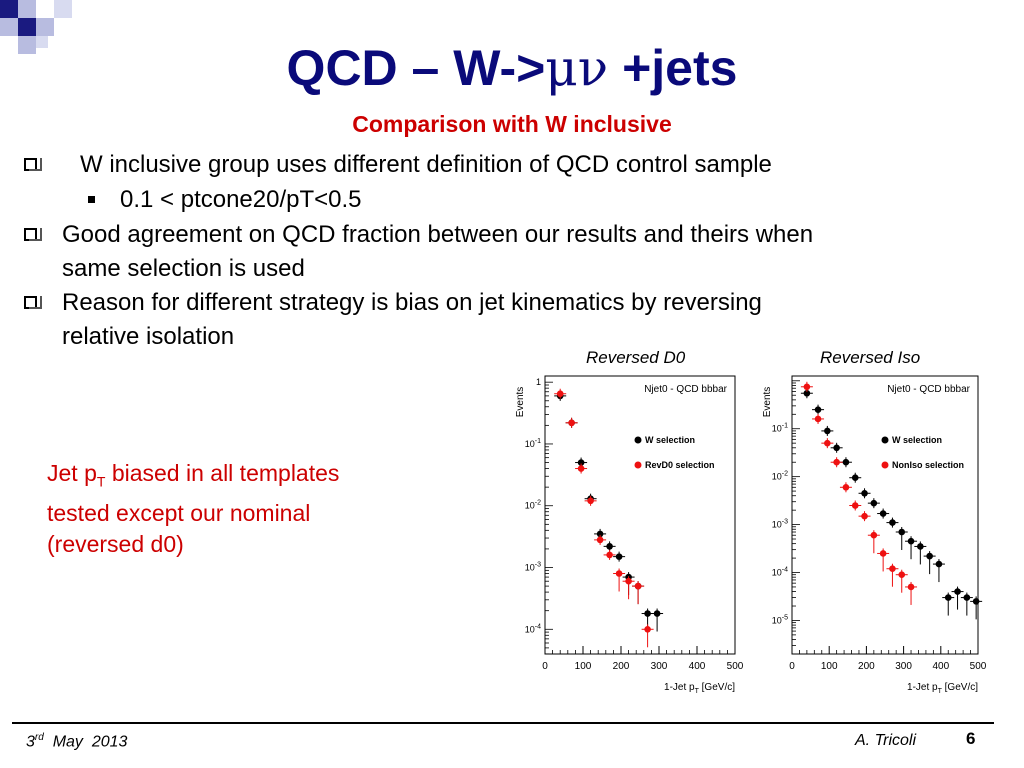 This screenshot has height=768, width=1024. Describe the element at coordinates (767, 402) in the screenshot. I see `y-axis-label: Events` at that location.